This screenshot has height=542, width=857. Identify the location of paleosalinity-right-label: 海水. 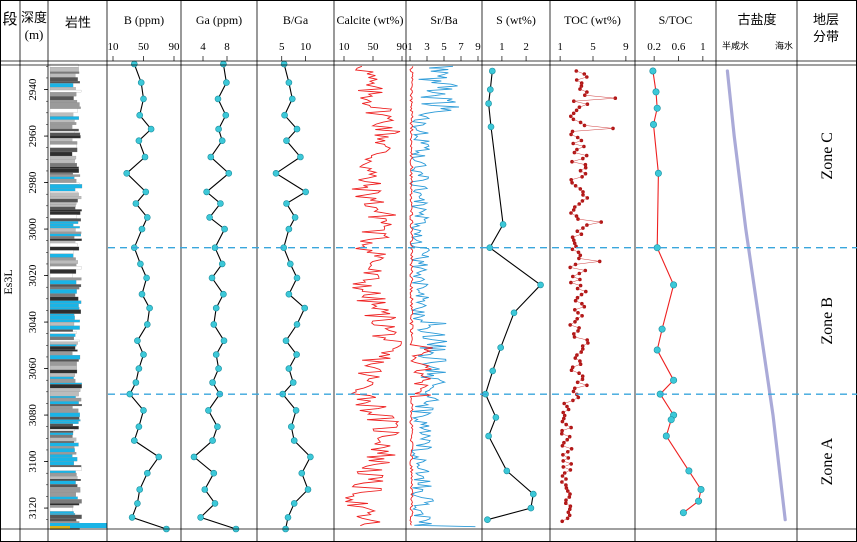
(784, 45).